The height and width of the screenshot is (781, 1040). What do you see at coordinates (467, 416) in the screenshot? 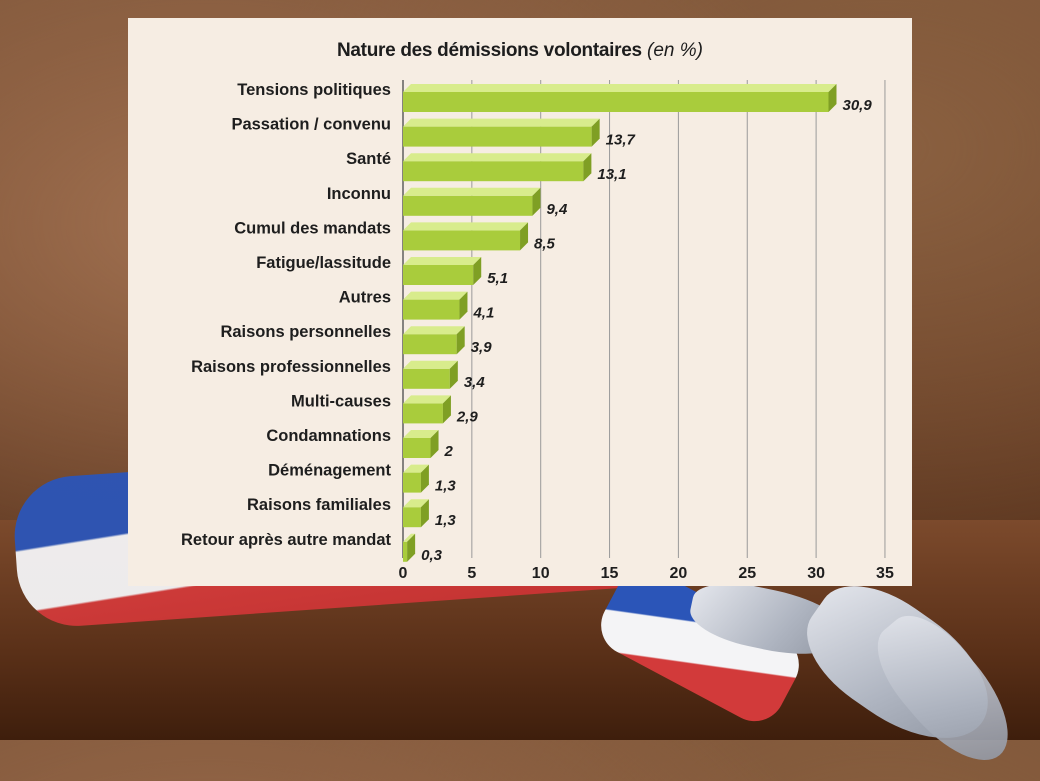
I see `value-label: 2,9` at bounding box center [467, 416].